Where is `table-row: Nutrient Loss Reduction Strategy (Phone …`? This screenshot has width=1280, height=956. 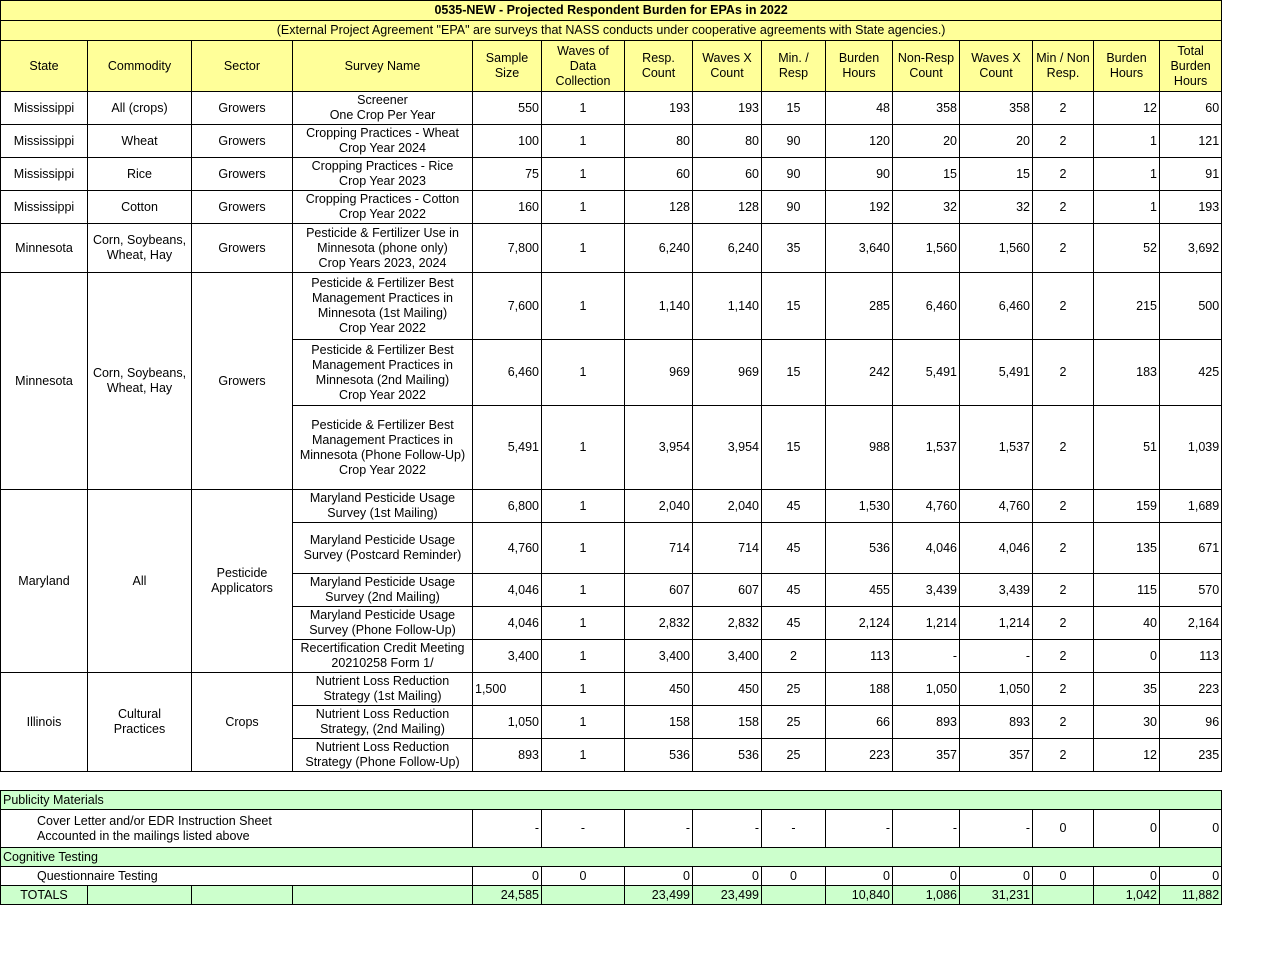 table-row: Nutrient Loss Reduction Strategy (Phone … is located at coordinates (612, 755).